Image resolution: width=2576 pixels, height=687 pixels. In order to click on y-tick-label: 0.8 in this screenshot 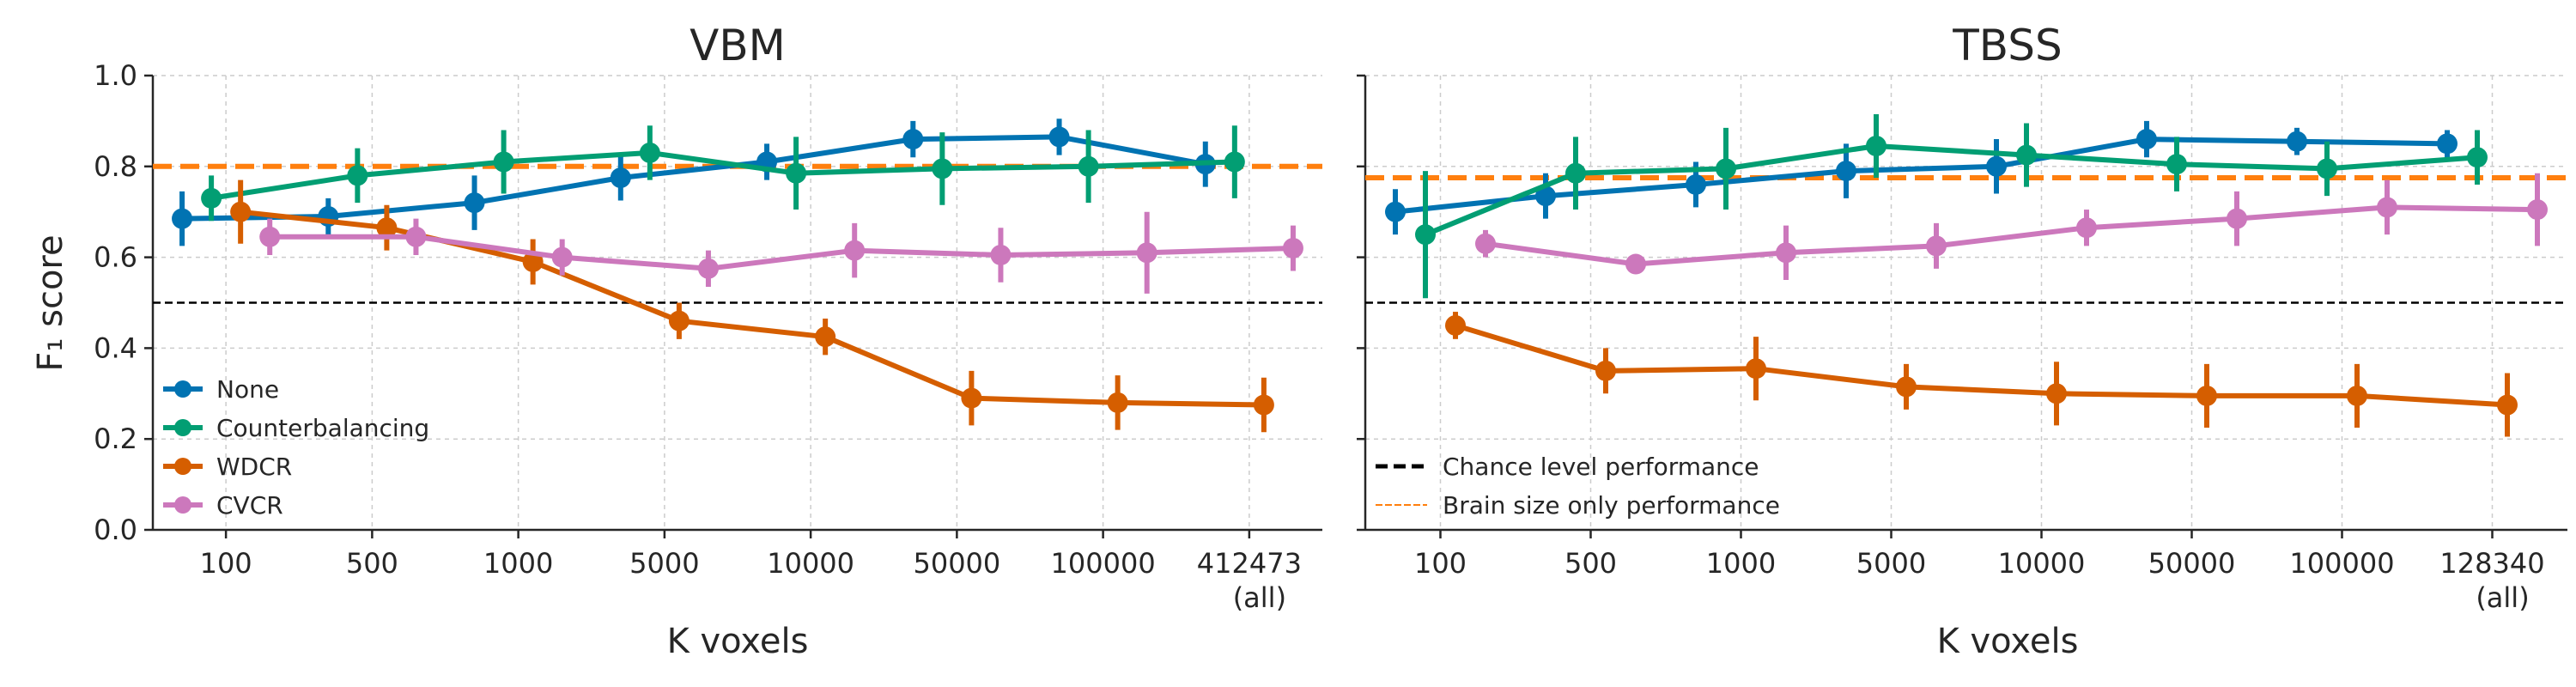, I will do `click(116, 166)`.